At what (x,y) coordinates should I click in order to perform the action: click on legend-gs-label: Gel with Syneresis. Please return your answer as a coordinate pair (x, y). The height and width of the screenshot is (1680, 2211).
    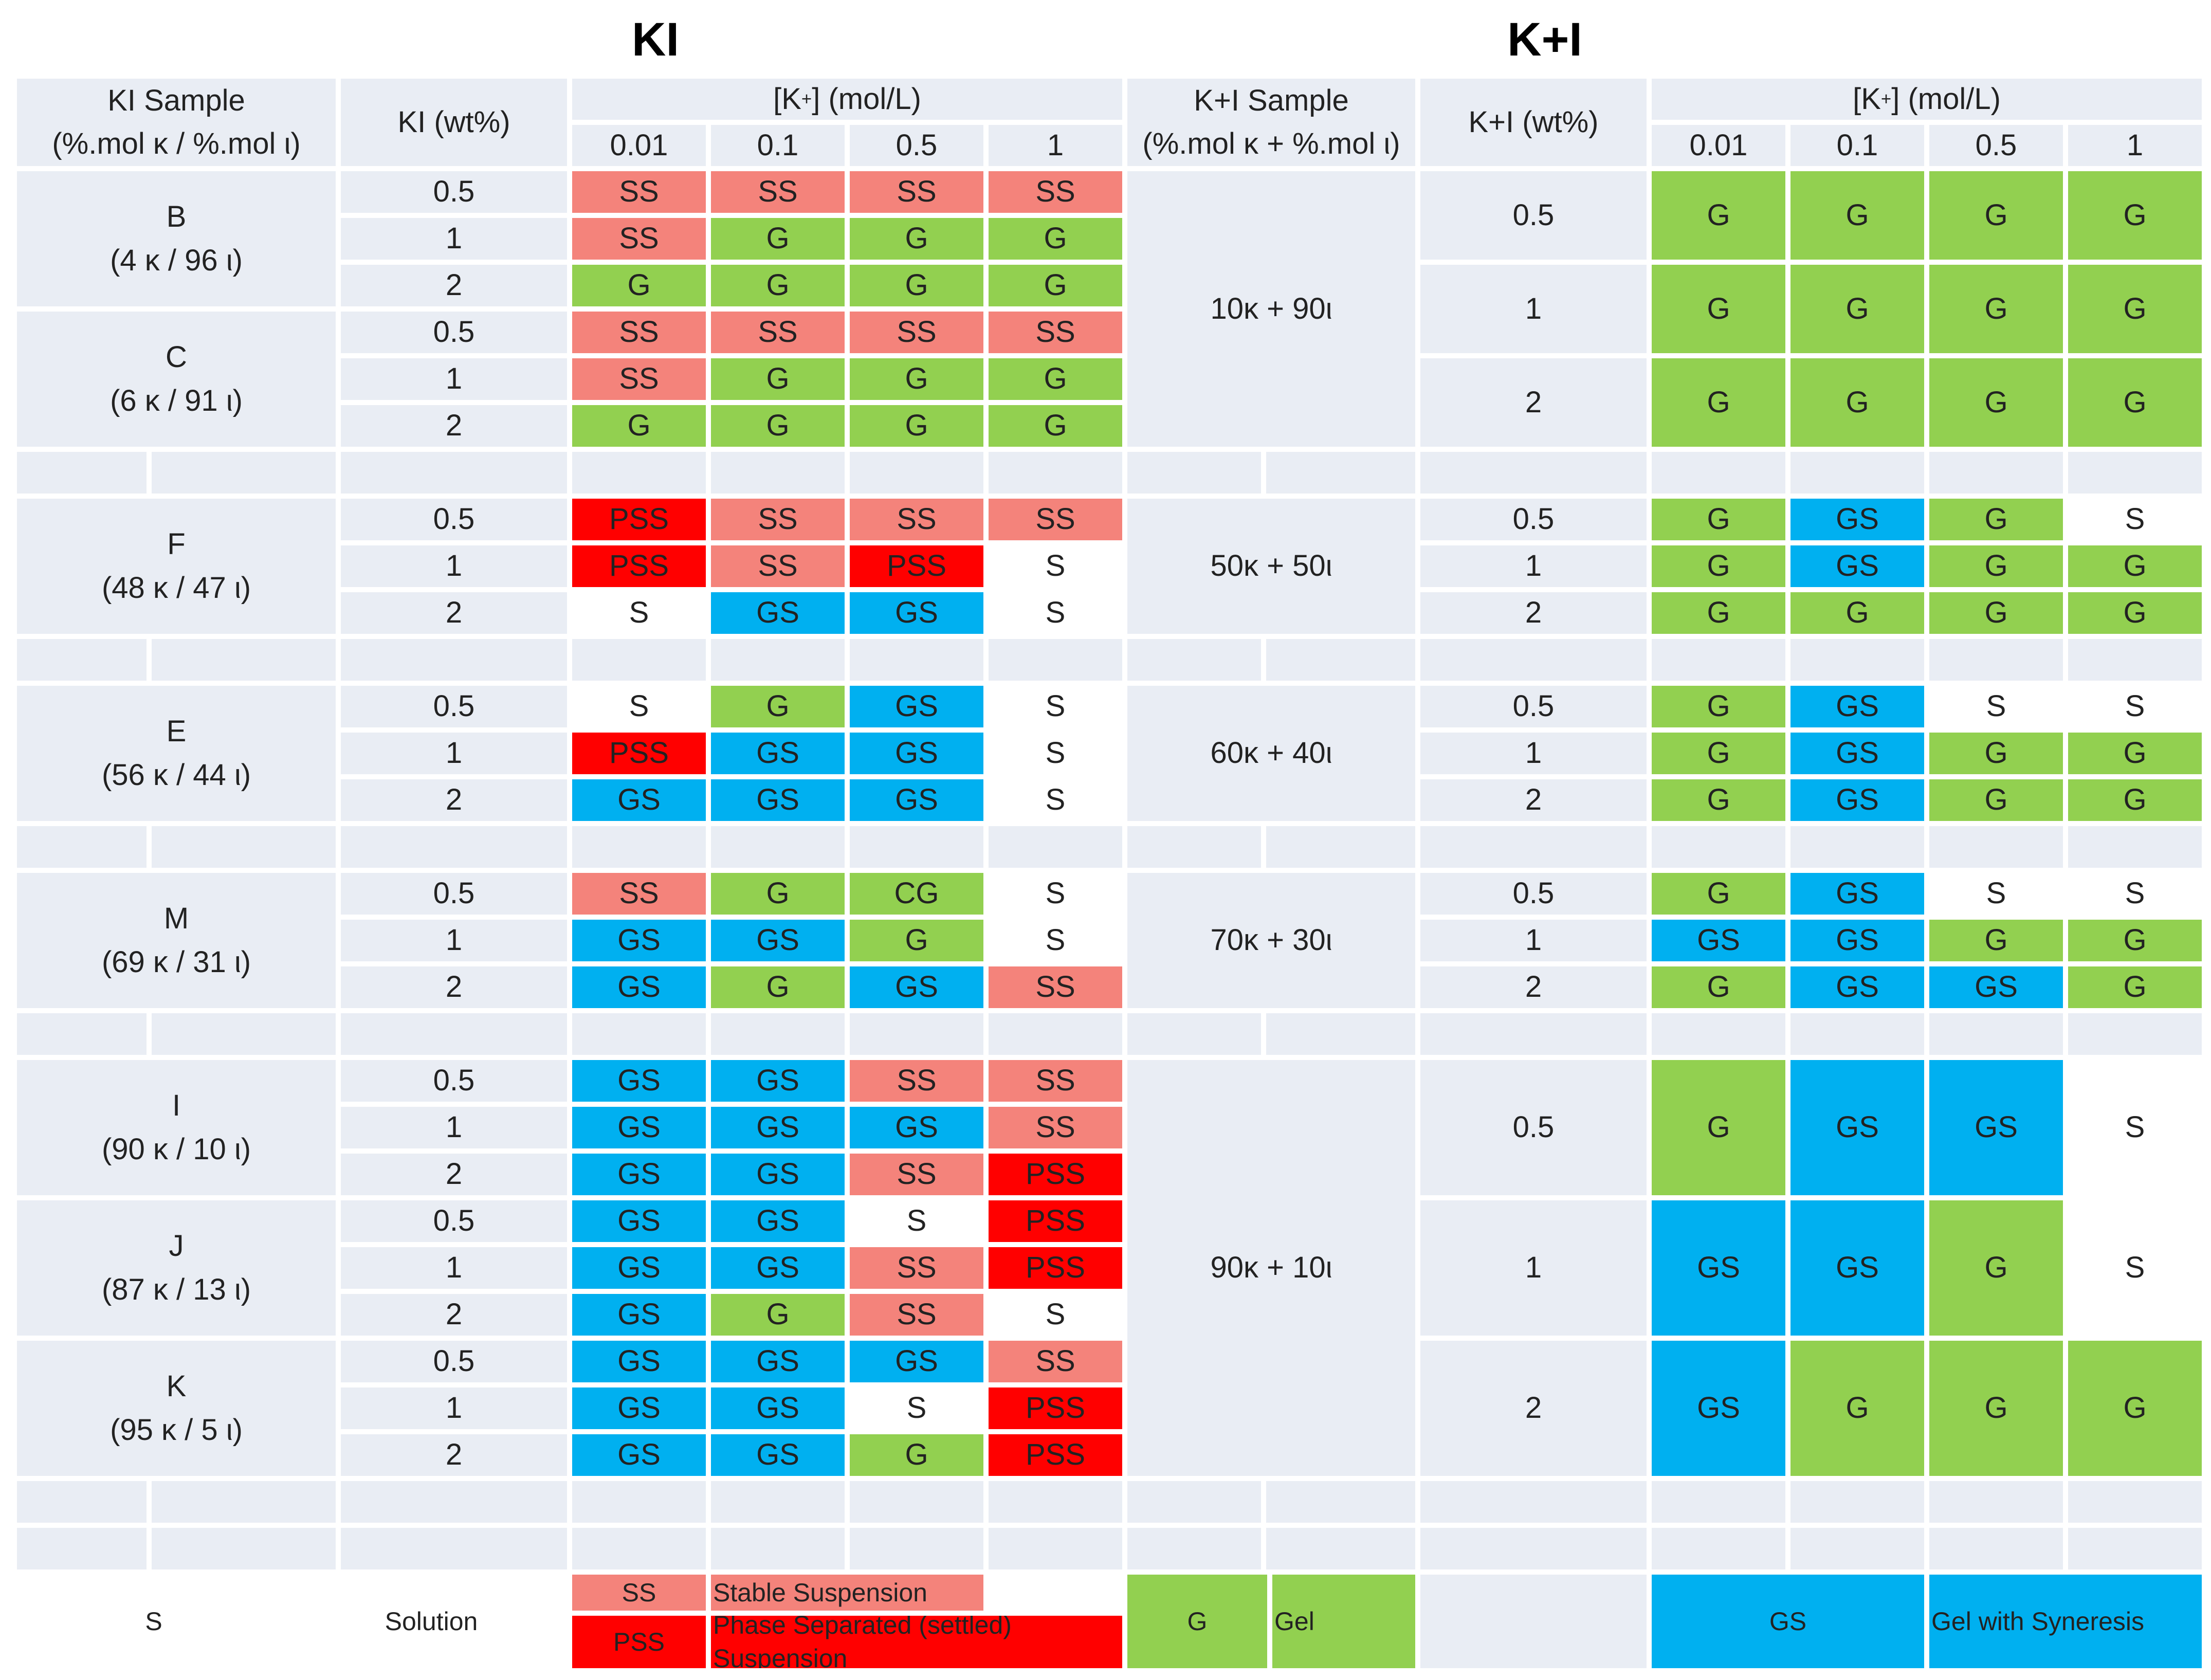
    Looking at the image, I should click on (2065, 1621).